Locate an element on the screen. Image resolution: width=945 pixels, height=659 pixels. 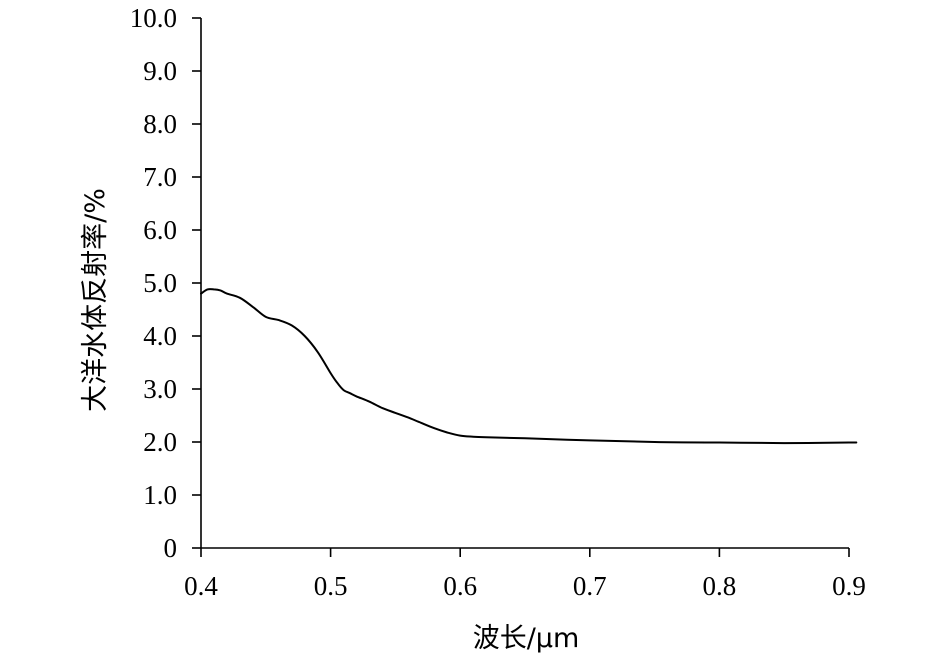
x-tick-label: 0.8 is located at coordinates (720, 586).